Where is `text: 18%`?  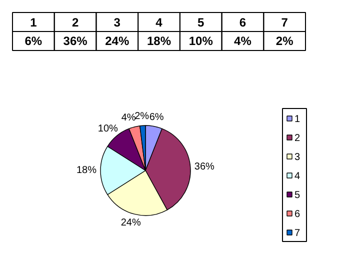 text: 18% is located at coordinates (159, 41).